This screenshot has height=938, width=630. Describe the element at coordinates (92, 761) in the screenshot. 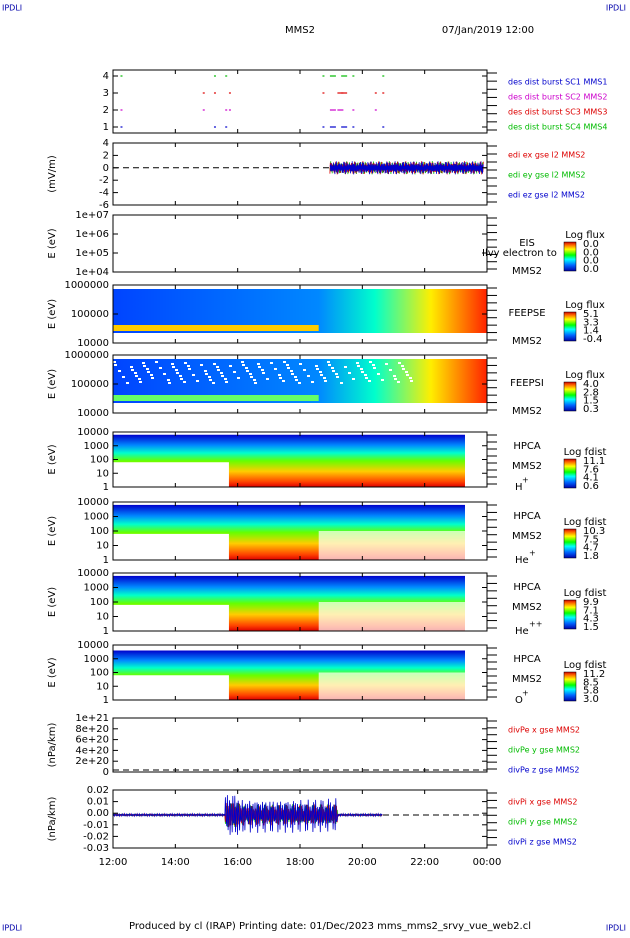

I see `y-tick-label: 2e+20` at that location.